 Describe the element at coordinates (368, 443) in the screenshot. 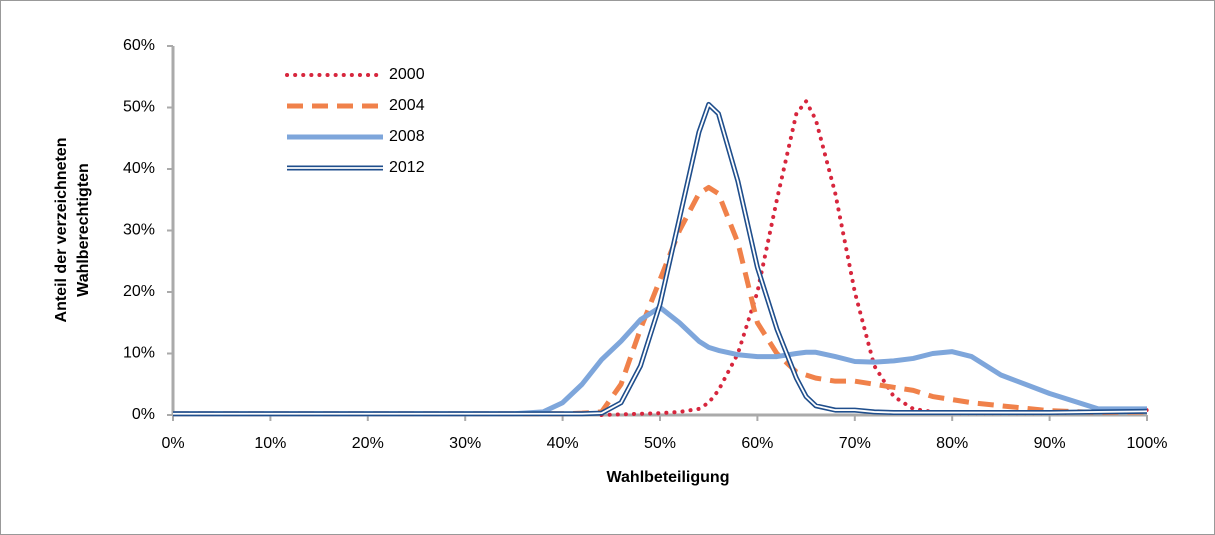

I see `x-tick-label: 20%` at that location.